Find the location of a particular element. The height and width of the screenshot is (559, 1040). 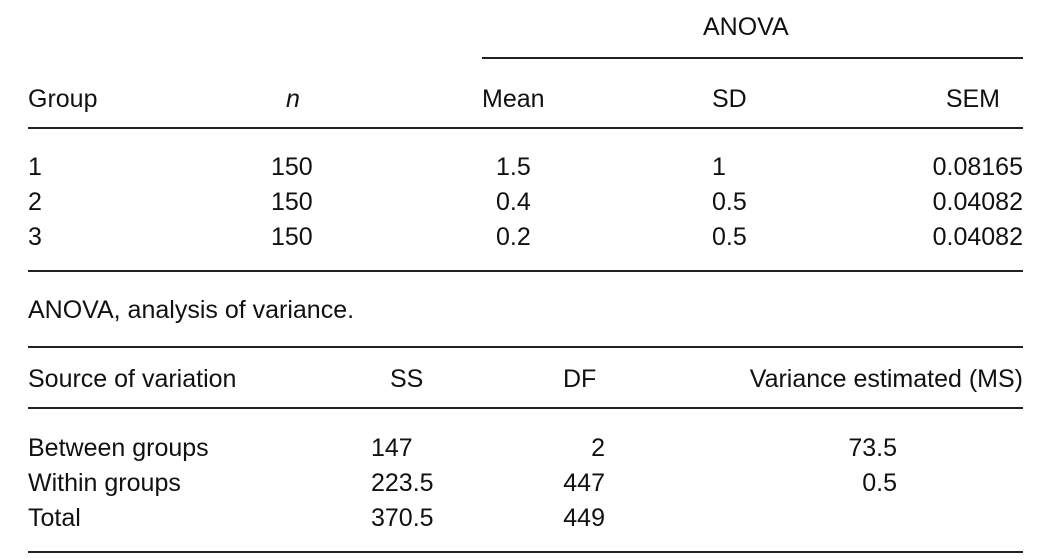

table2-top-rule is located at coordinates (525, 347).